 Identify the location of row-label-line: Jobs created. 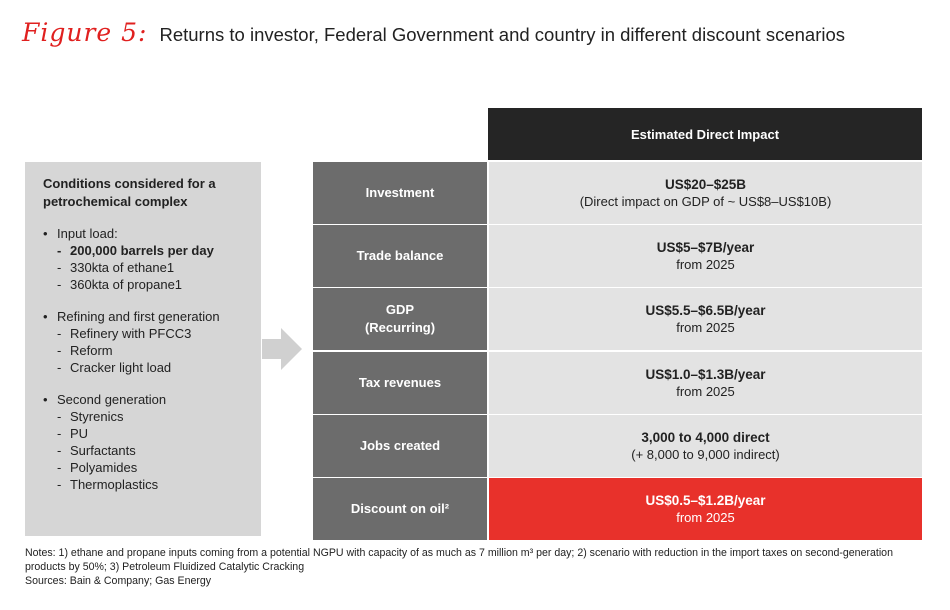
(400, 445).